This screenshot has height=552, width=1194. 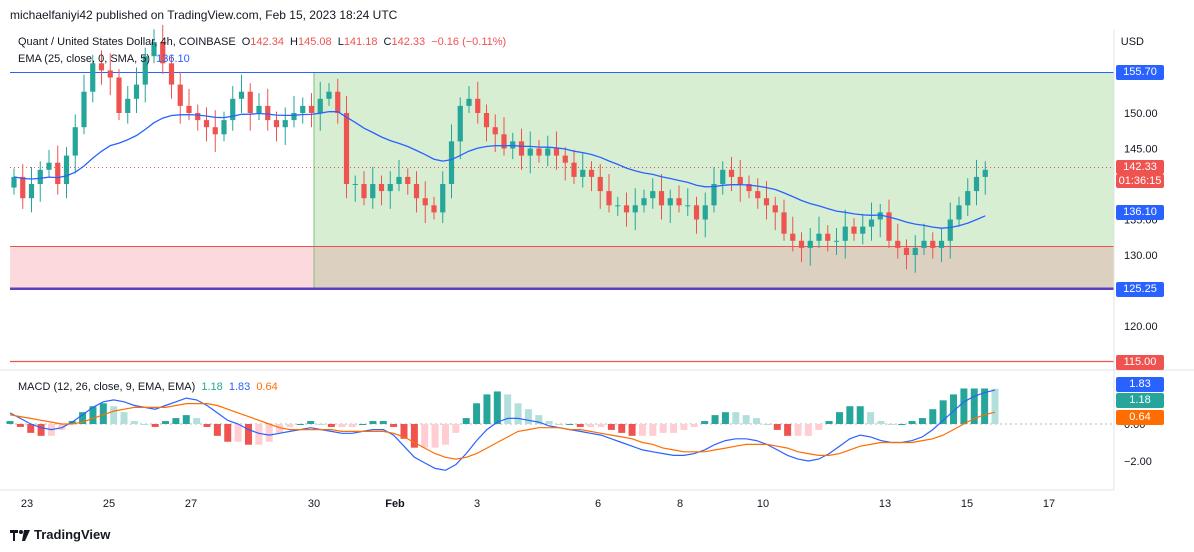 What do you see at coordinates (340, 42) in the screenshot?
I see `low-label: L` at bounding box center [340, 42].